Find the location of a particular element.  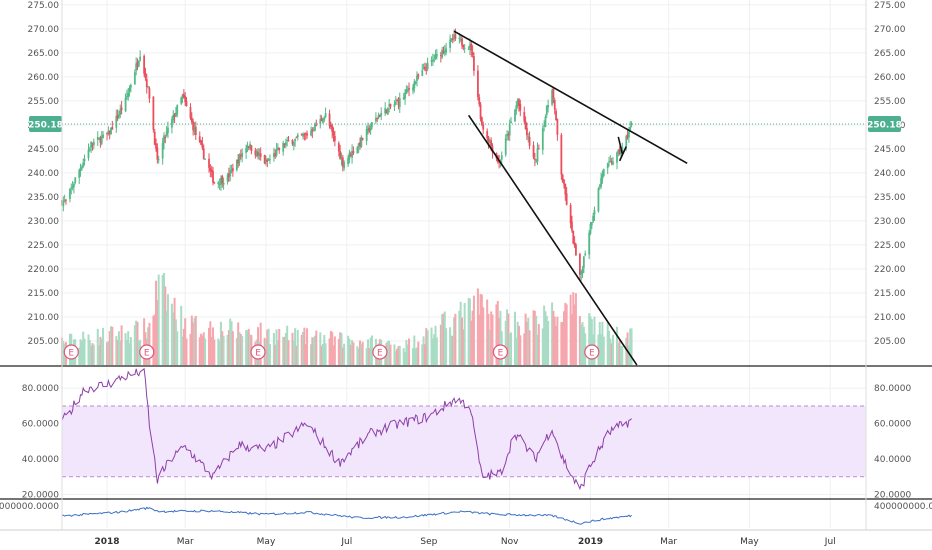

rsi-tick-label-right: 60.0000 is located at coordinates (892, 425).